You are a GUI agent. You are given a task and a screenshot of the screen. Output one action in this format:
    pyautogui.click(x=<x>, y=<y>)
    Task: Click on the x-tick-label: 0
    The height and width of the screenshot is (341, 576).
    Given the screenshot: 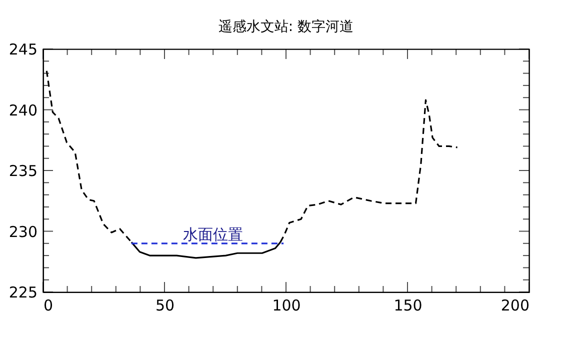 What is the action you would take?
    pyautogui.click(x=49, y=305)
    